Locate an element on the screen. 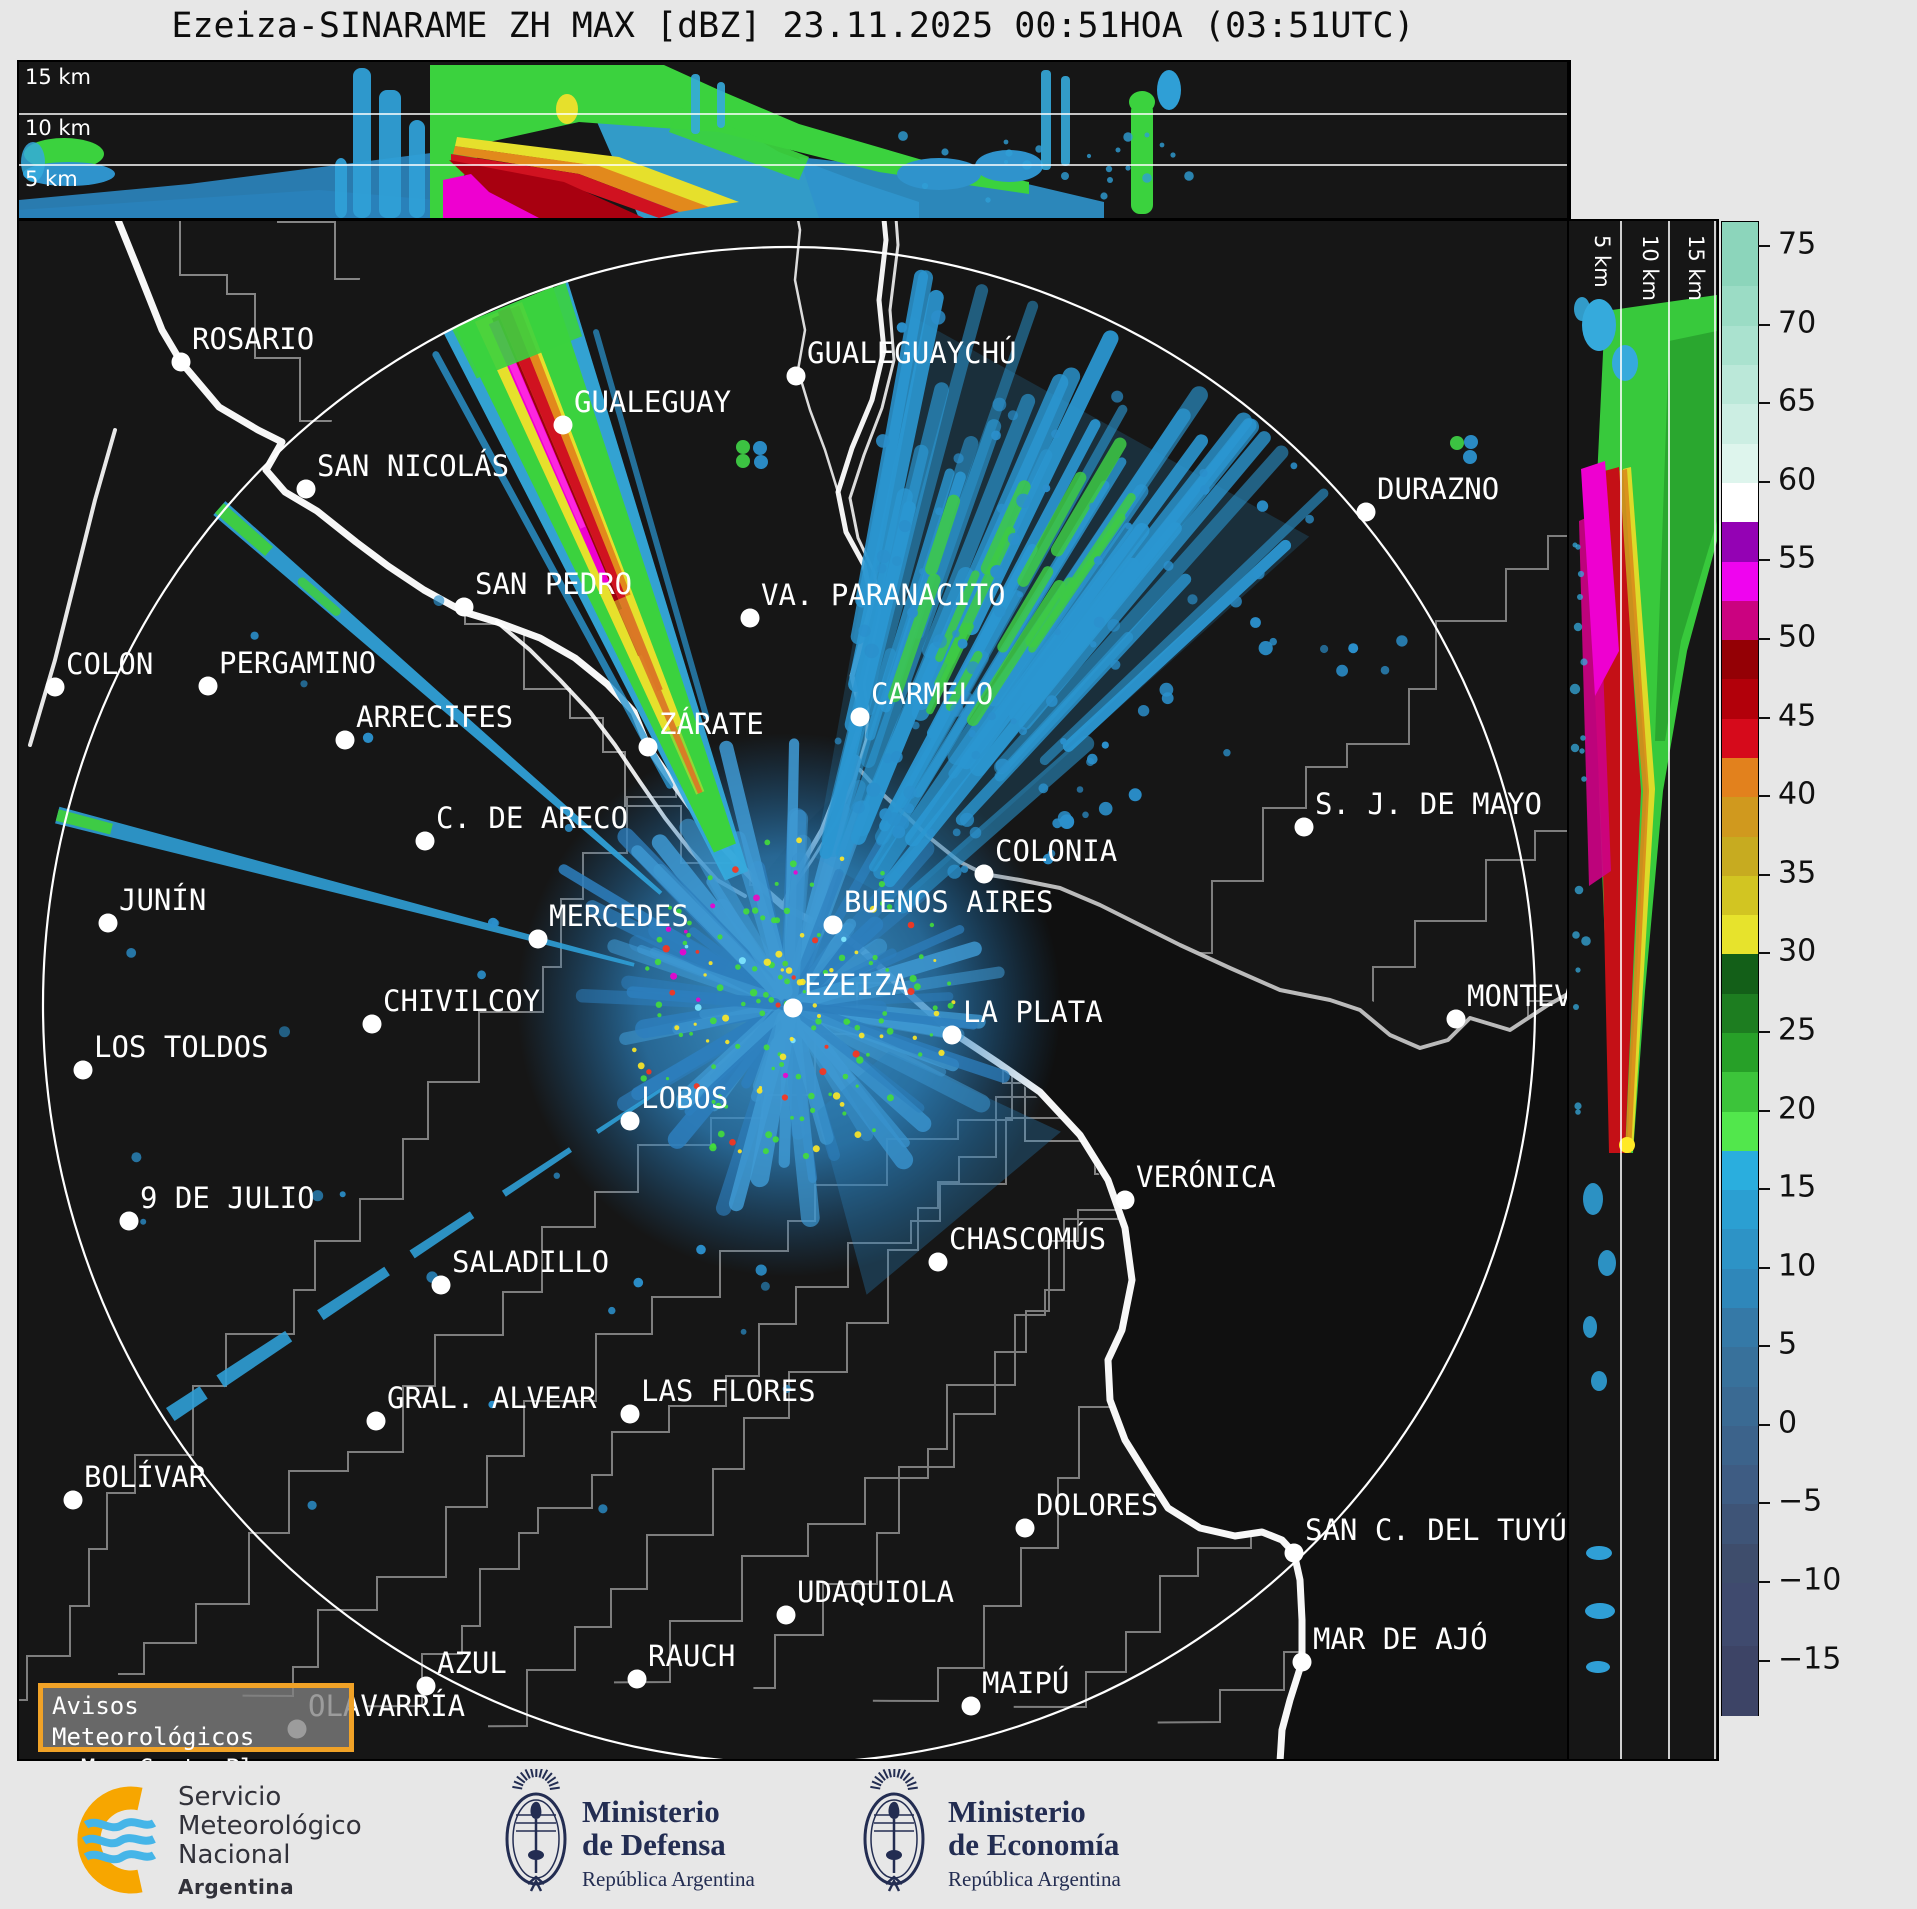  city-label: S. J. DE MAYO is located at coordinates (1428, 804).